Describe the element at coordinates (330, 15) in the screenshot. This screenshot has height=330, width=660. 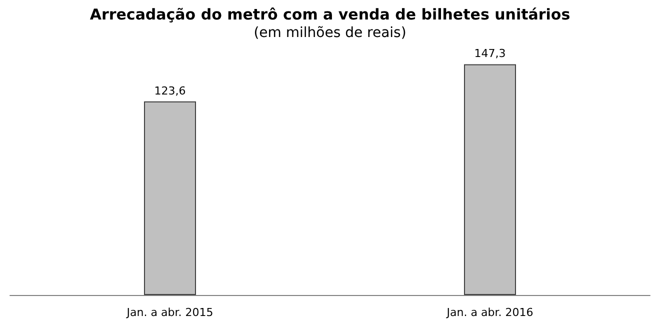
I see `chart-title: Arrecadação do metrô com a venda de bilhetes unitários` at that location.